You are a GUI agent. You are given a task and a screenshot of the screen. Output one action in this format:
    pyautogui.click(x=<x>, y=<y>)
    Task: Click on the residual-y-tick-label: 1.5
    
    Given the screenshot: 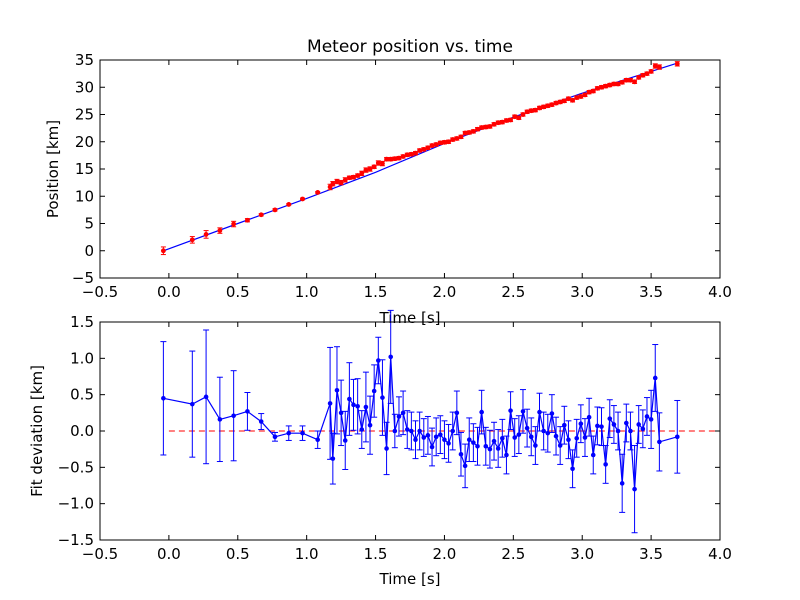 What is the action you would take?
    pyautogui.click(x=82, y=322)
    